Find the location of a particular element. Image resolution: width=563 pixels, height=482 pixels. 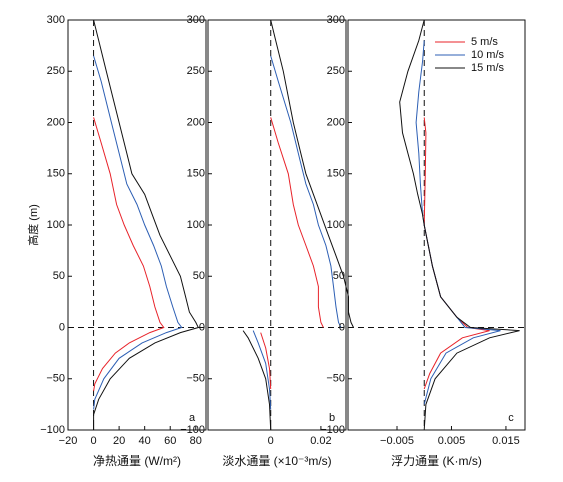

x-axis-label: 浮力通量 (K·m/s) is located at coordinates (436, 461).